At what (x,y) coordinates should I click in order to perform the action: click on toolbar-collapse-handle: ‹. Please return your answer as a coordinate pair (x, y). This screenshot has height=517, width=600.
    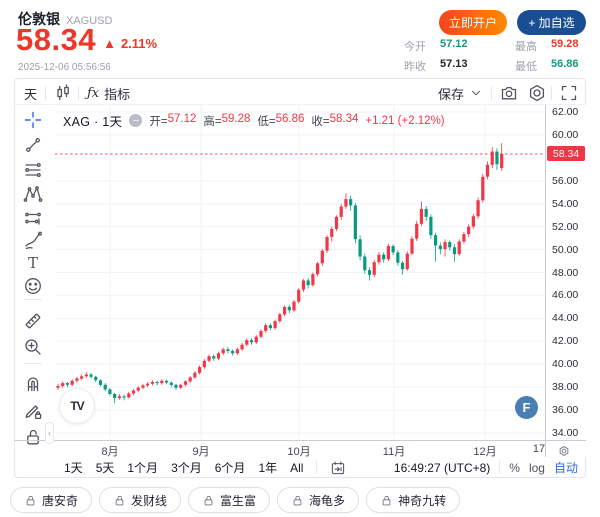
    Looking at the image, I should click on (49, 433).